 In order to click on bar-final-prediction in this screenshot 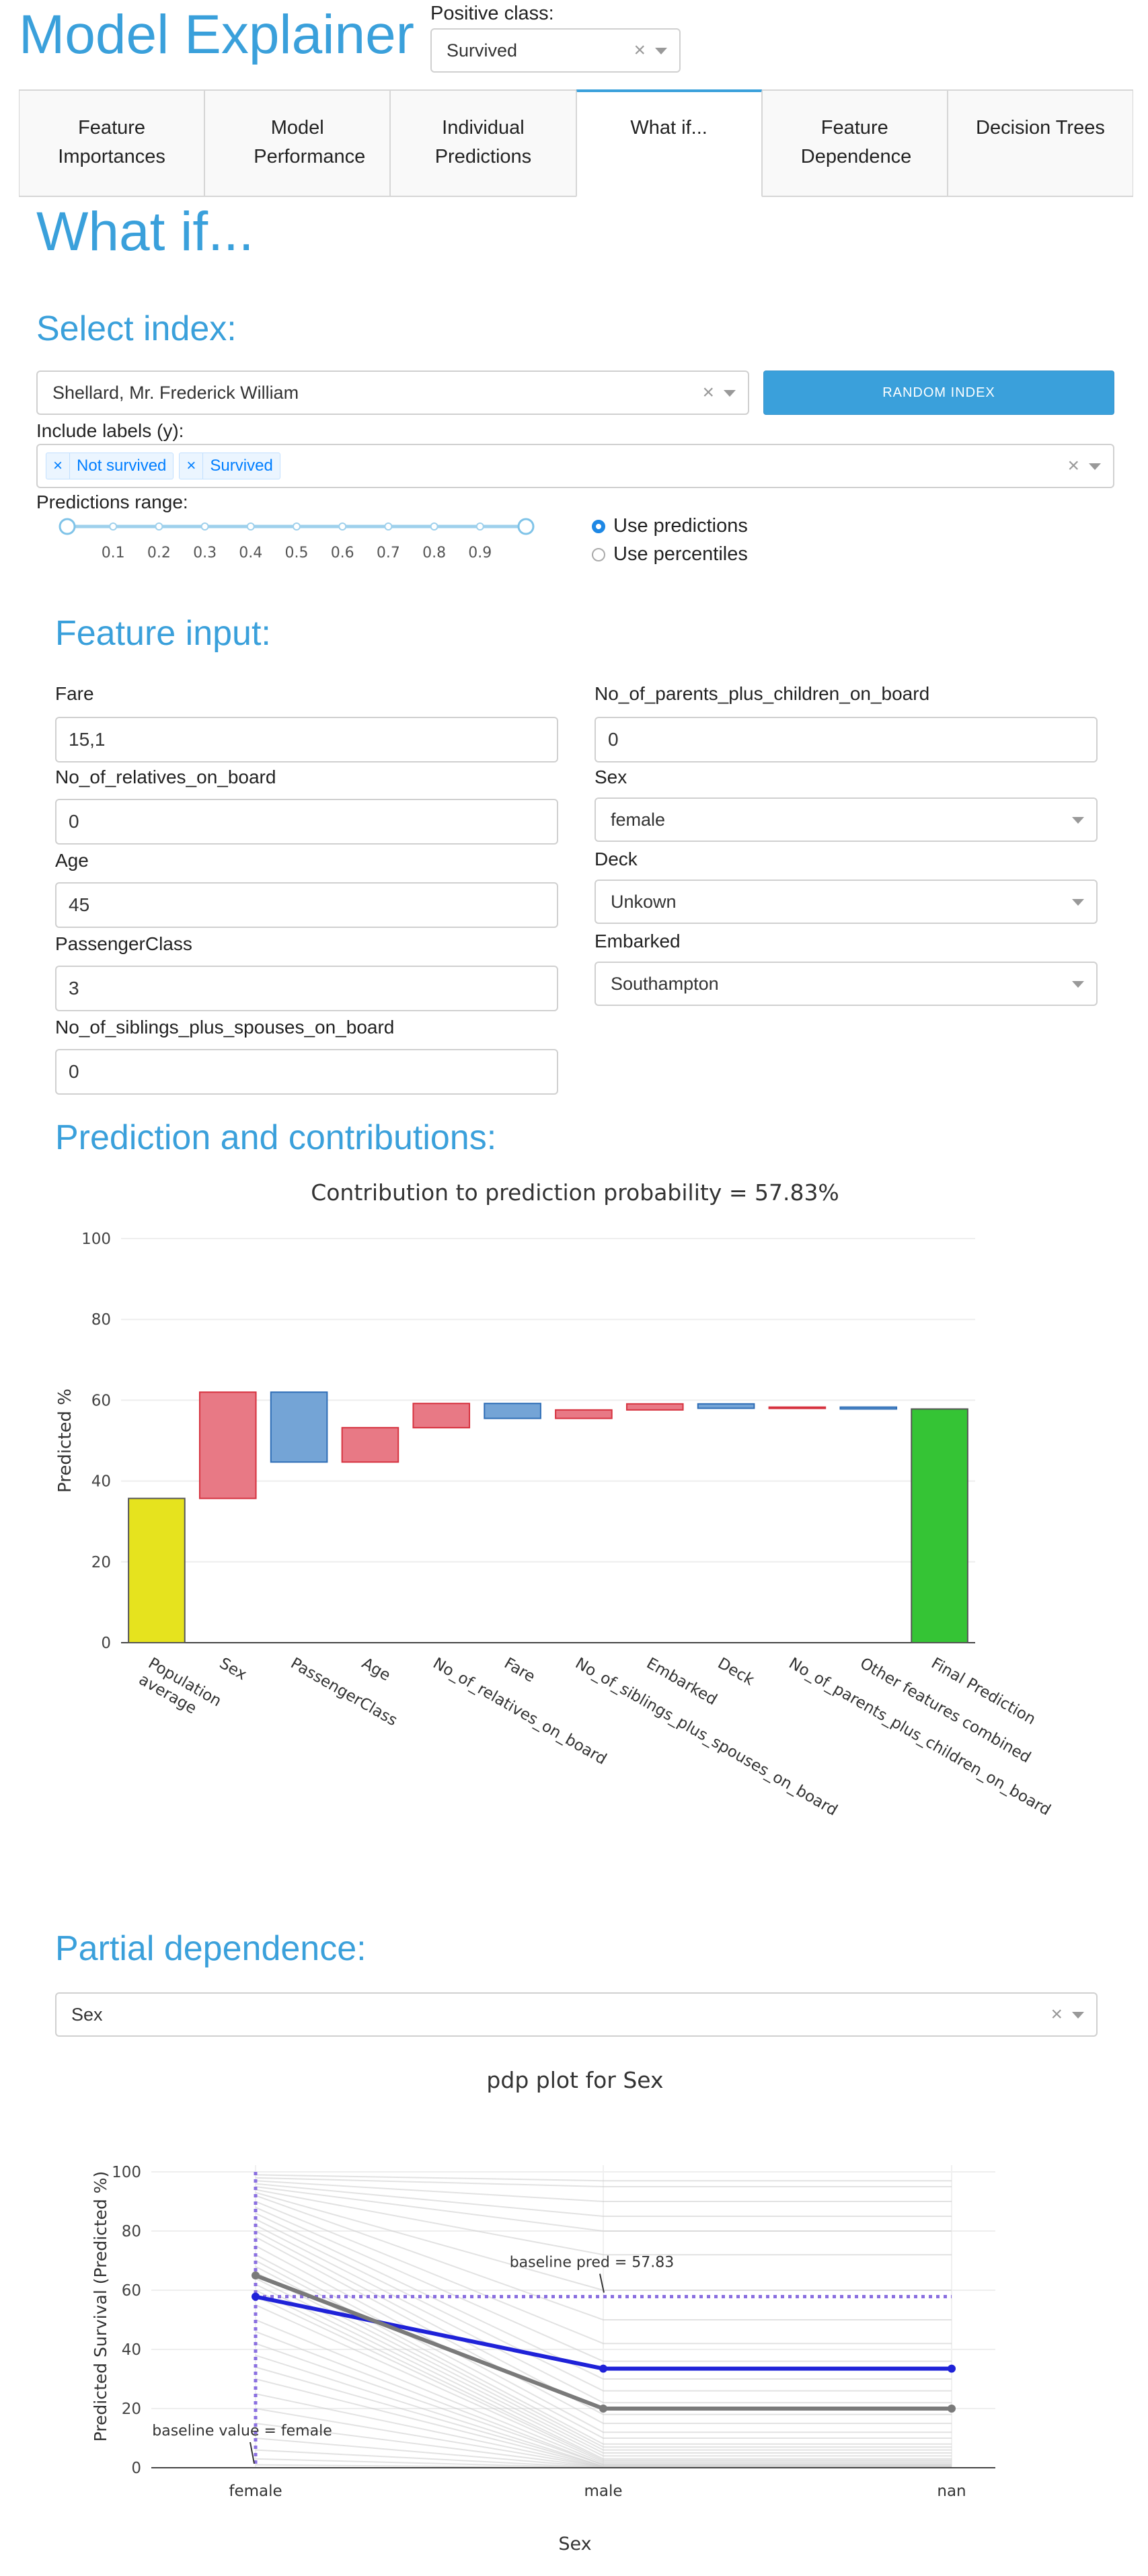, I will do `click(939, 1525)`.